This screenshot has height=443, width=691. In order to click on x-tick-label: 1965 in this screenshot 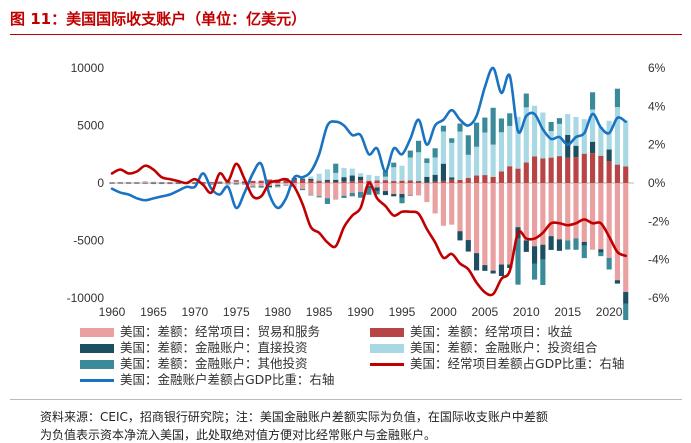, I will do `click(153, 312)`.